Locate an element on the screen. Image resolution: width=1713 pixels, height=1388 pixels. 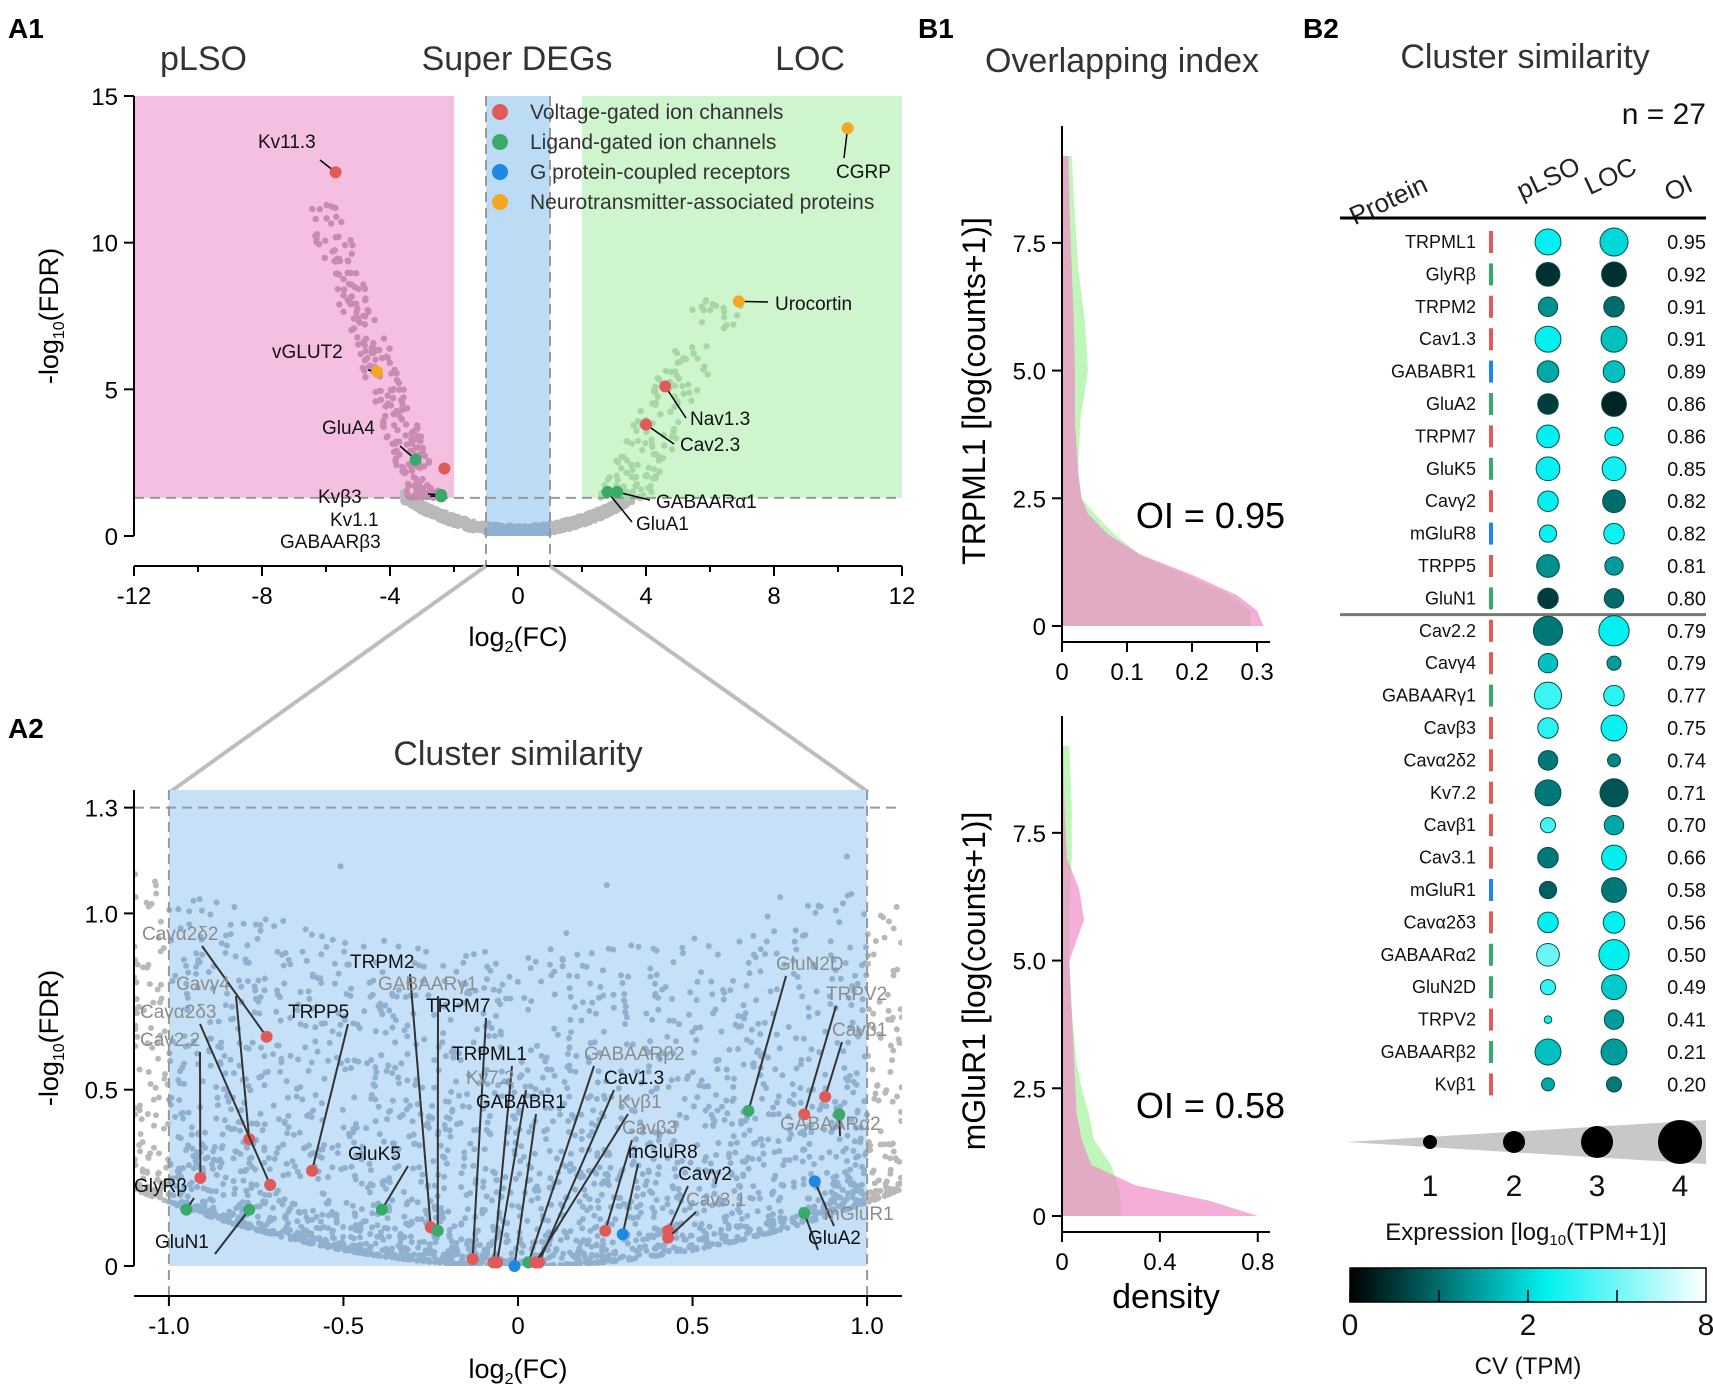
protein-label: mGluR1 is located at coordinates (1443, 890).